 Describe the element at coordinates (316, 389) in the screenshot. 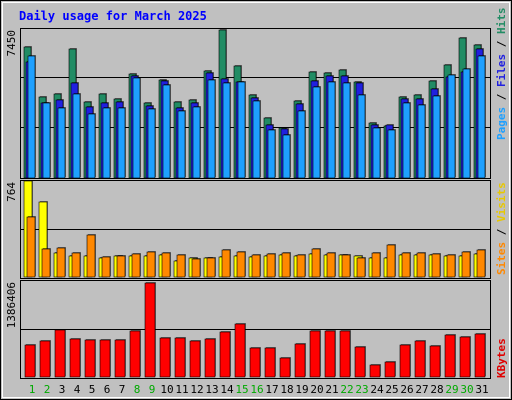

I see `x-label-20: 20` at that location.